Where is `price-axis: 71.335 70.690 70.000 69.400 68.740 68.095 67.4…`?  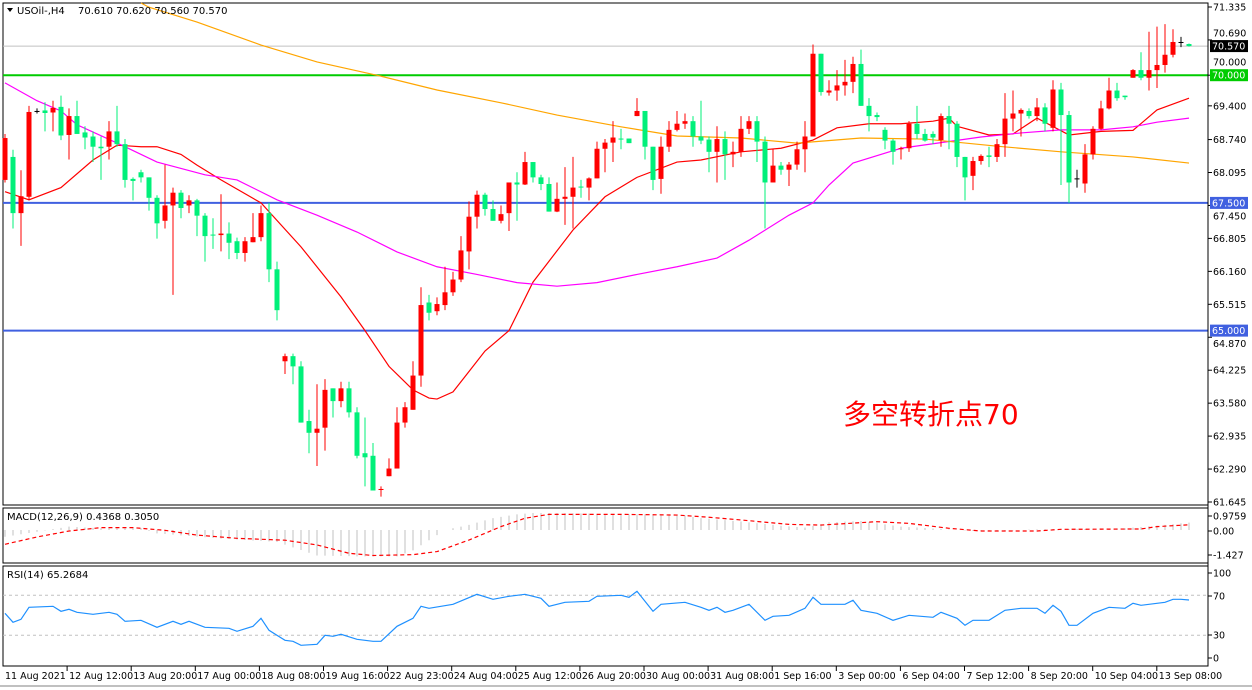
price-axis: 71.335 70.690 70.000 69.400 68.740 68.095 67.4… is located at coordinates (1227, 335).